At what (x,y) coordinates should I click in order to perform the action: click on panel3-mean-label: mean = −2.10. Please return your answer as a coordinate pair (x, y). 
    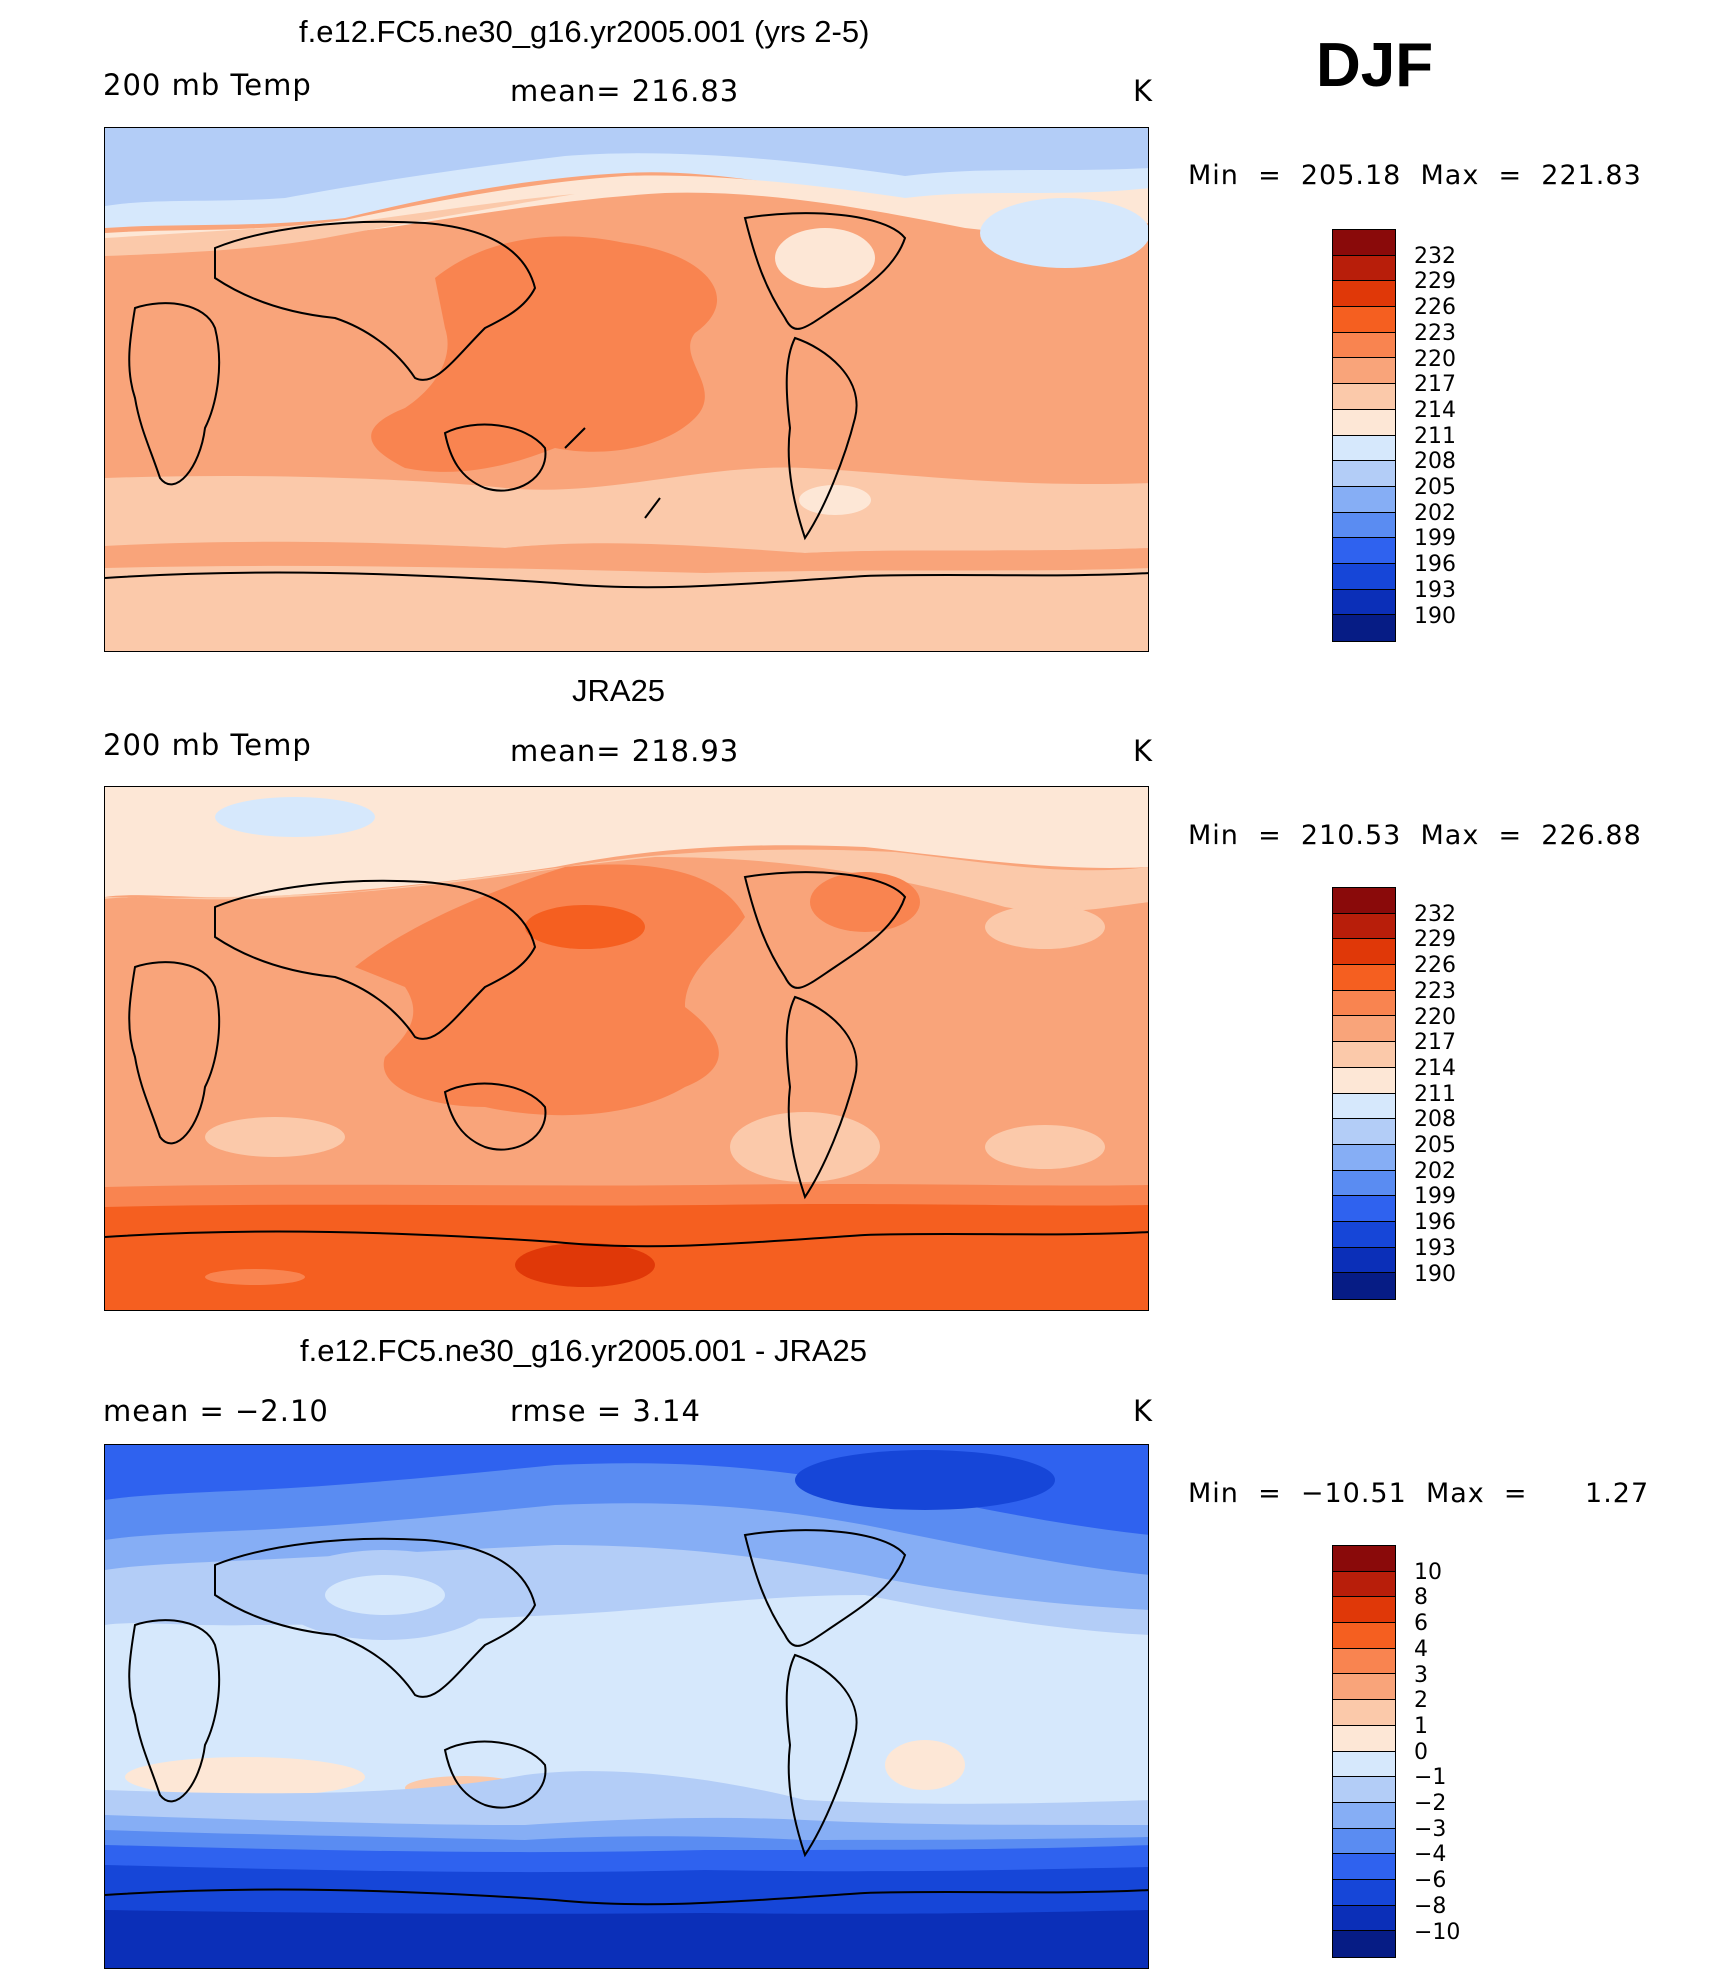
    Looking at the image, I should click on (216, 1411).